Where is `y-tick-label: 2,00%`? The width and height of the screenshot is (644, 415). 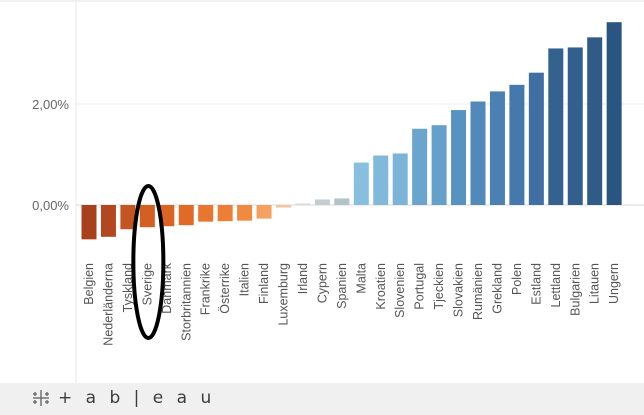
y-tick-label: 2,00% is located at coordinates (50, 104).